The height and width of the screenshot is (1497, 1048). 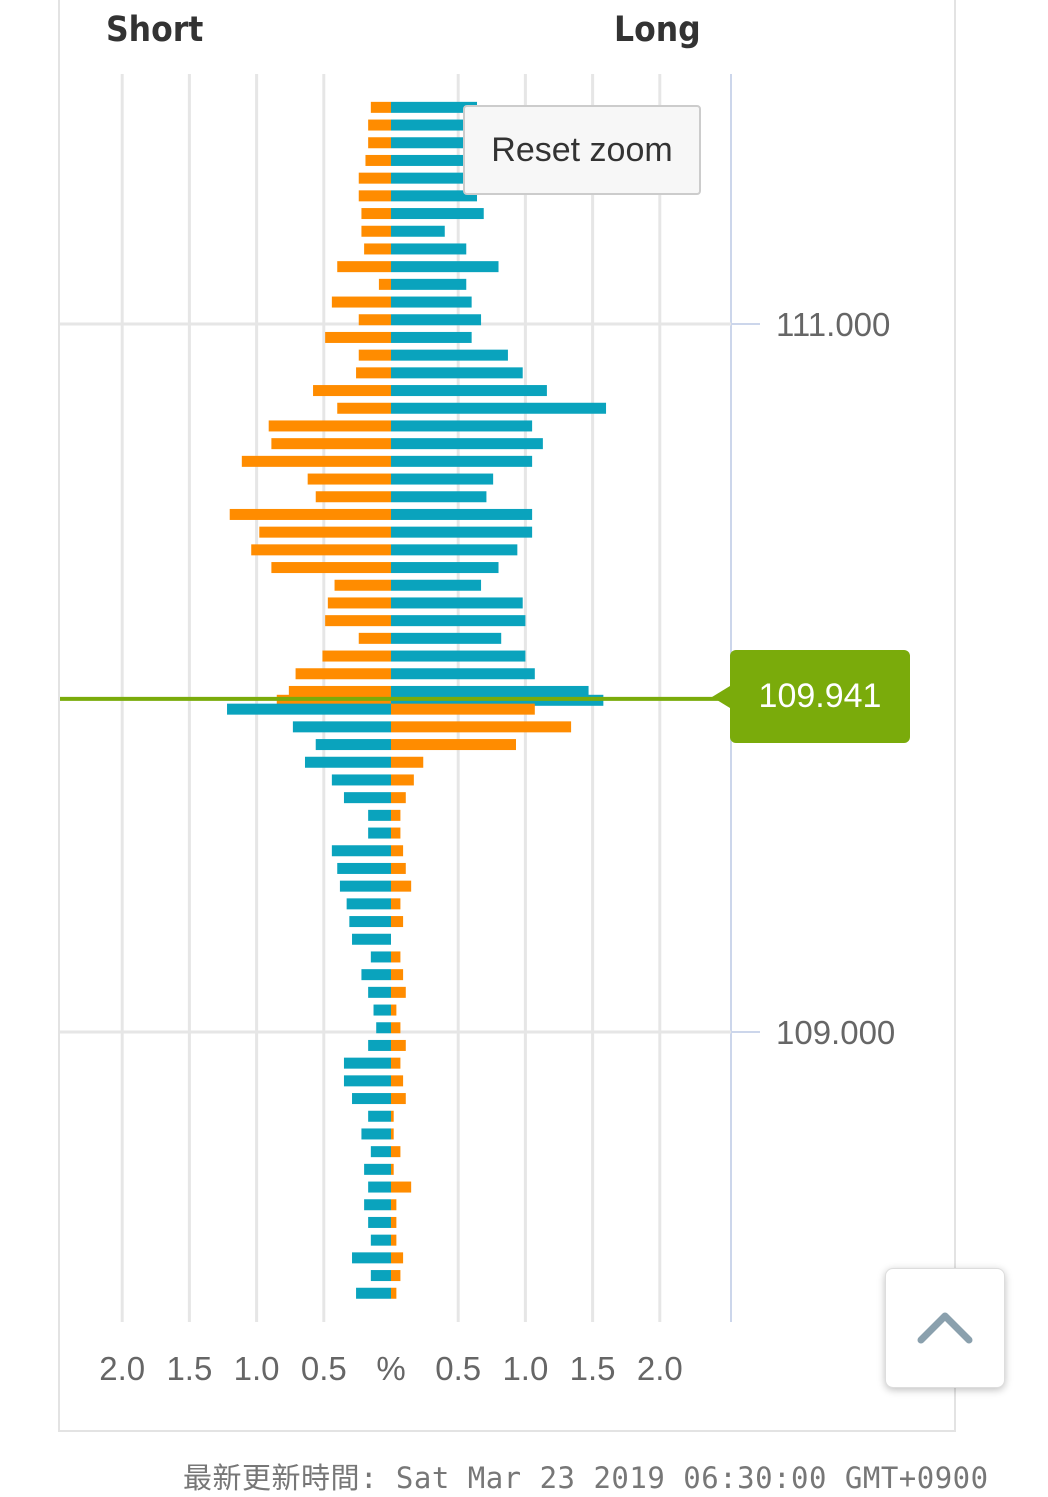 I want to click on bar-right-111.112, so click(x=429, y=284).